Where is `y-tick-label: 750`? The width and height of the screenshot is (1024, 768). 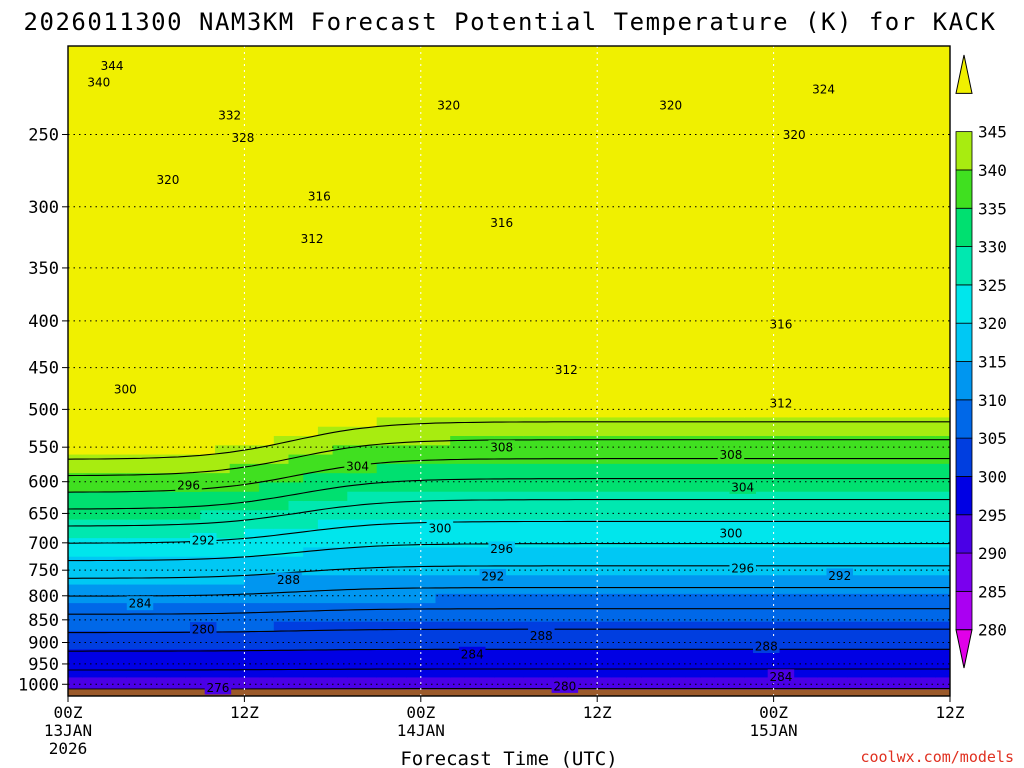 y-tick-label: 750 is located at coordinates (43, 571).